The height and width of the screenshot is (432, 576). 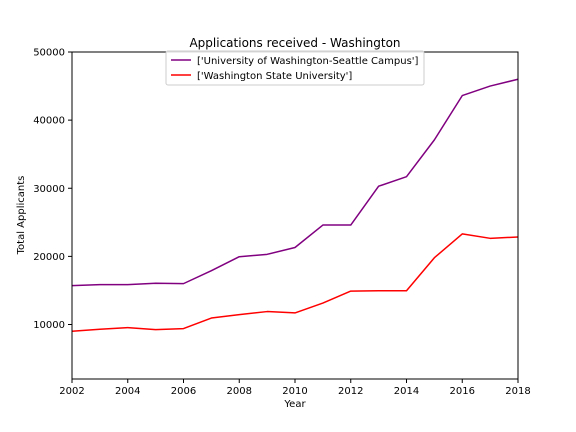 What do you see at coordinates (274, 76) in the screenshot?
I see `legend-label-wsu: ['Washington State University']` at bounding box center [274, 76].